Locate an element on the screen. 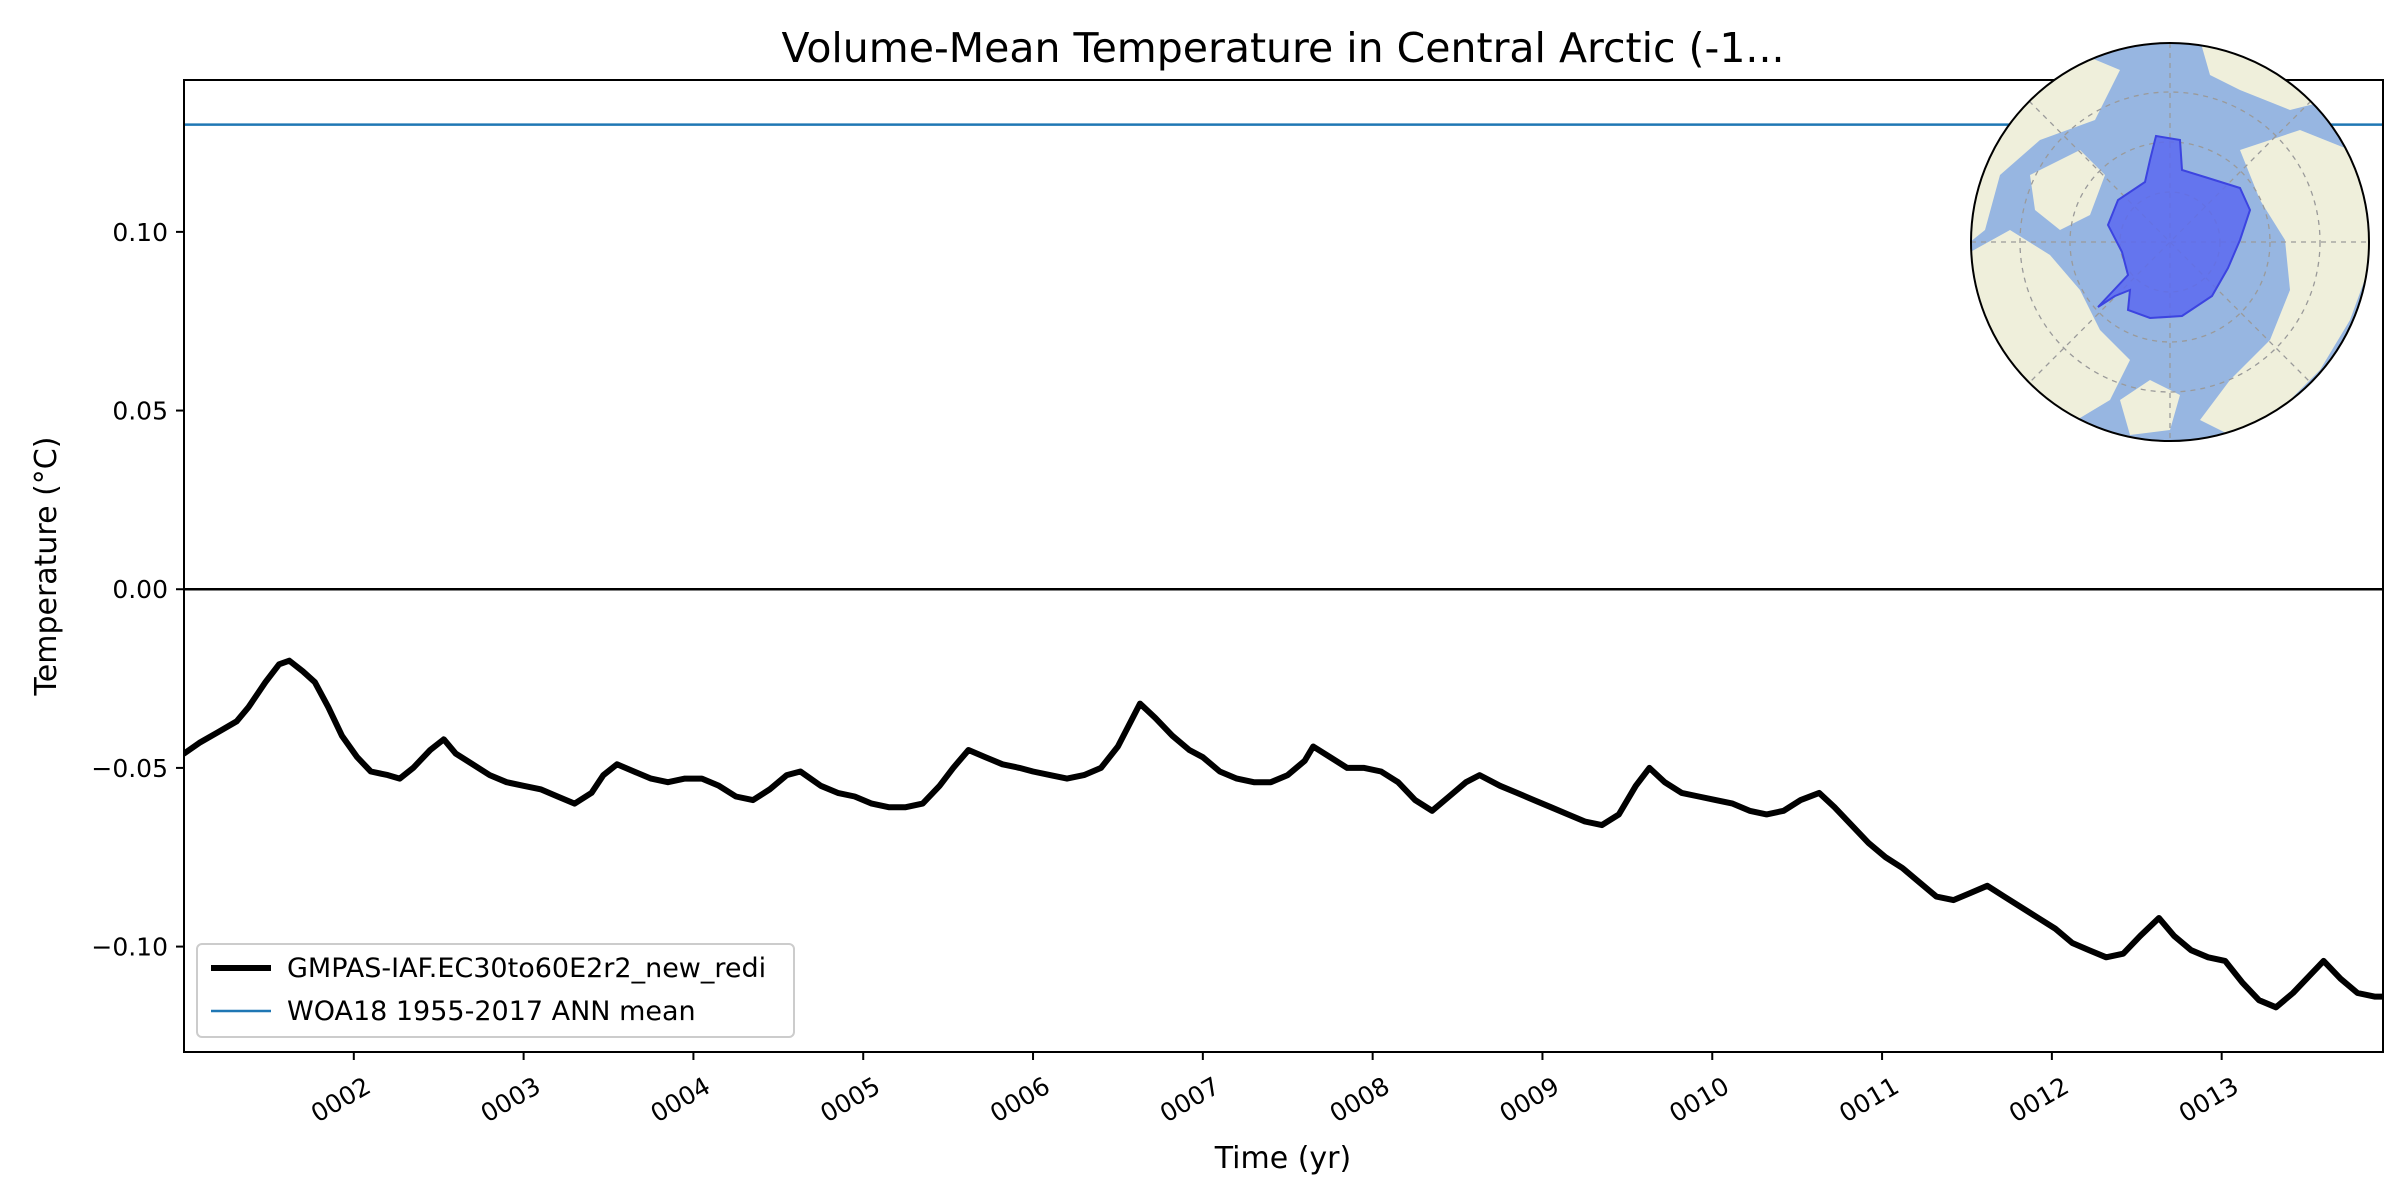 The height and width of the screenshot is (1200, 2400). region-inset-map is located at coordinates (2170, 242).